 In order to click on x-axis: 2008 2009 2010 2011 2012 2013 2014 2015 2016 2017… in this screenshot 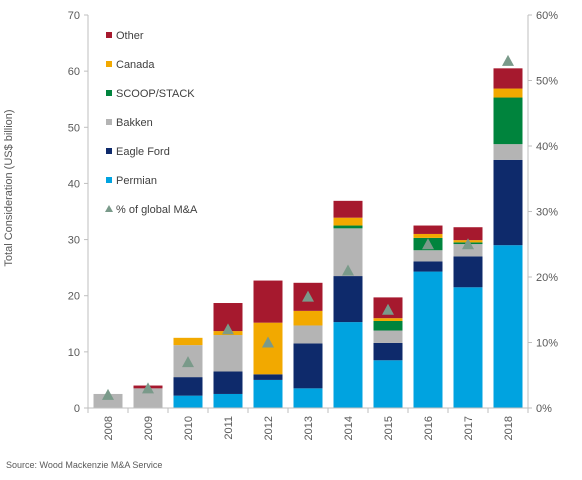, I will do `click(308, 423)`.